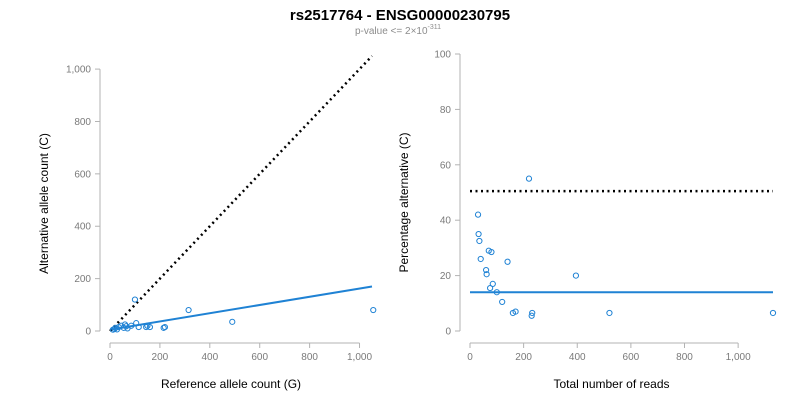  I want to click on chart-title: rs2517764 - ENSG00000230795, so click(400, 15).